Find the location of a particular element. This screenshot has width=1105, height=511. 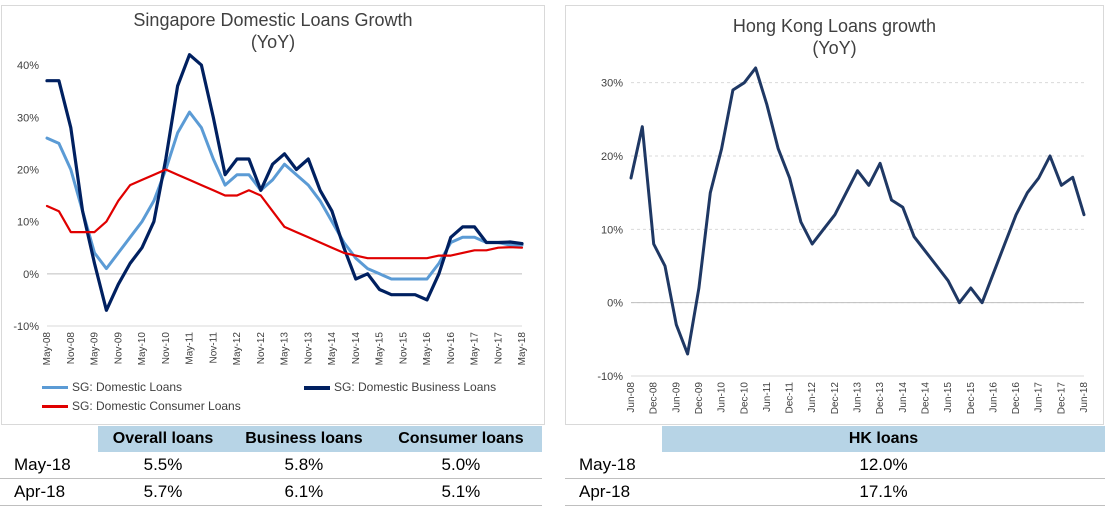

sg-chart-title: Singapore Domestic Loans Growth (YoY) is located at coordinates (273, 31).